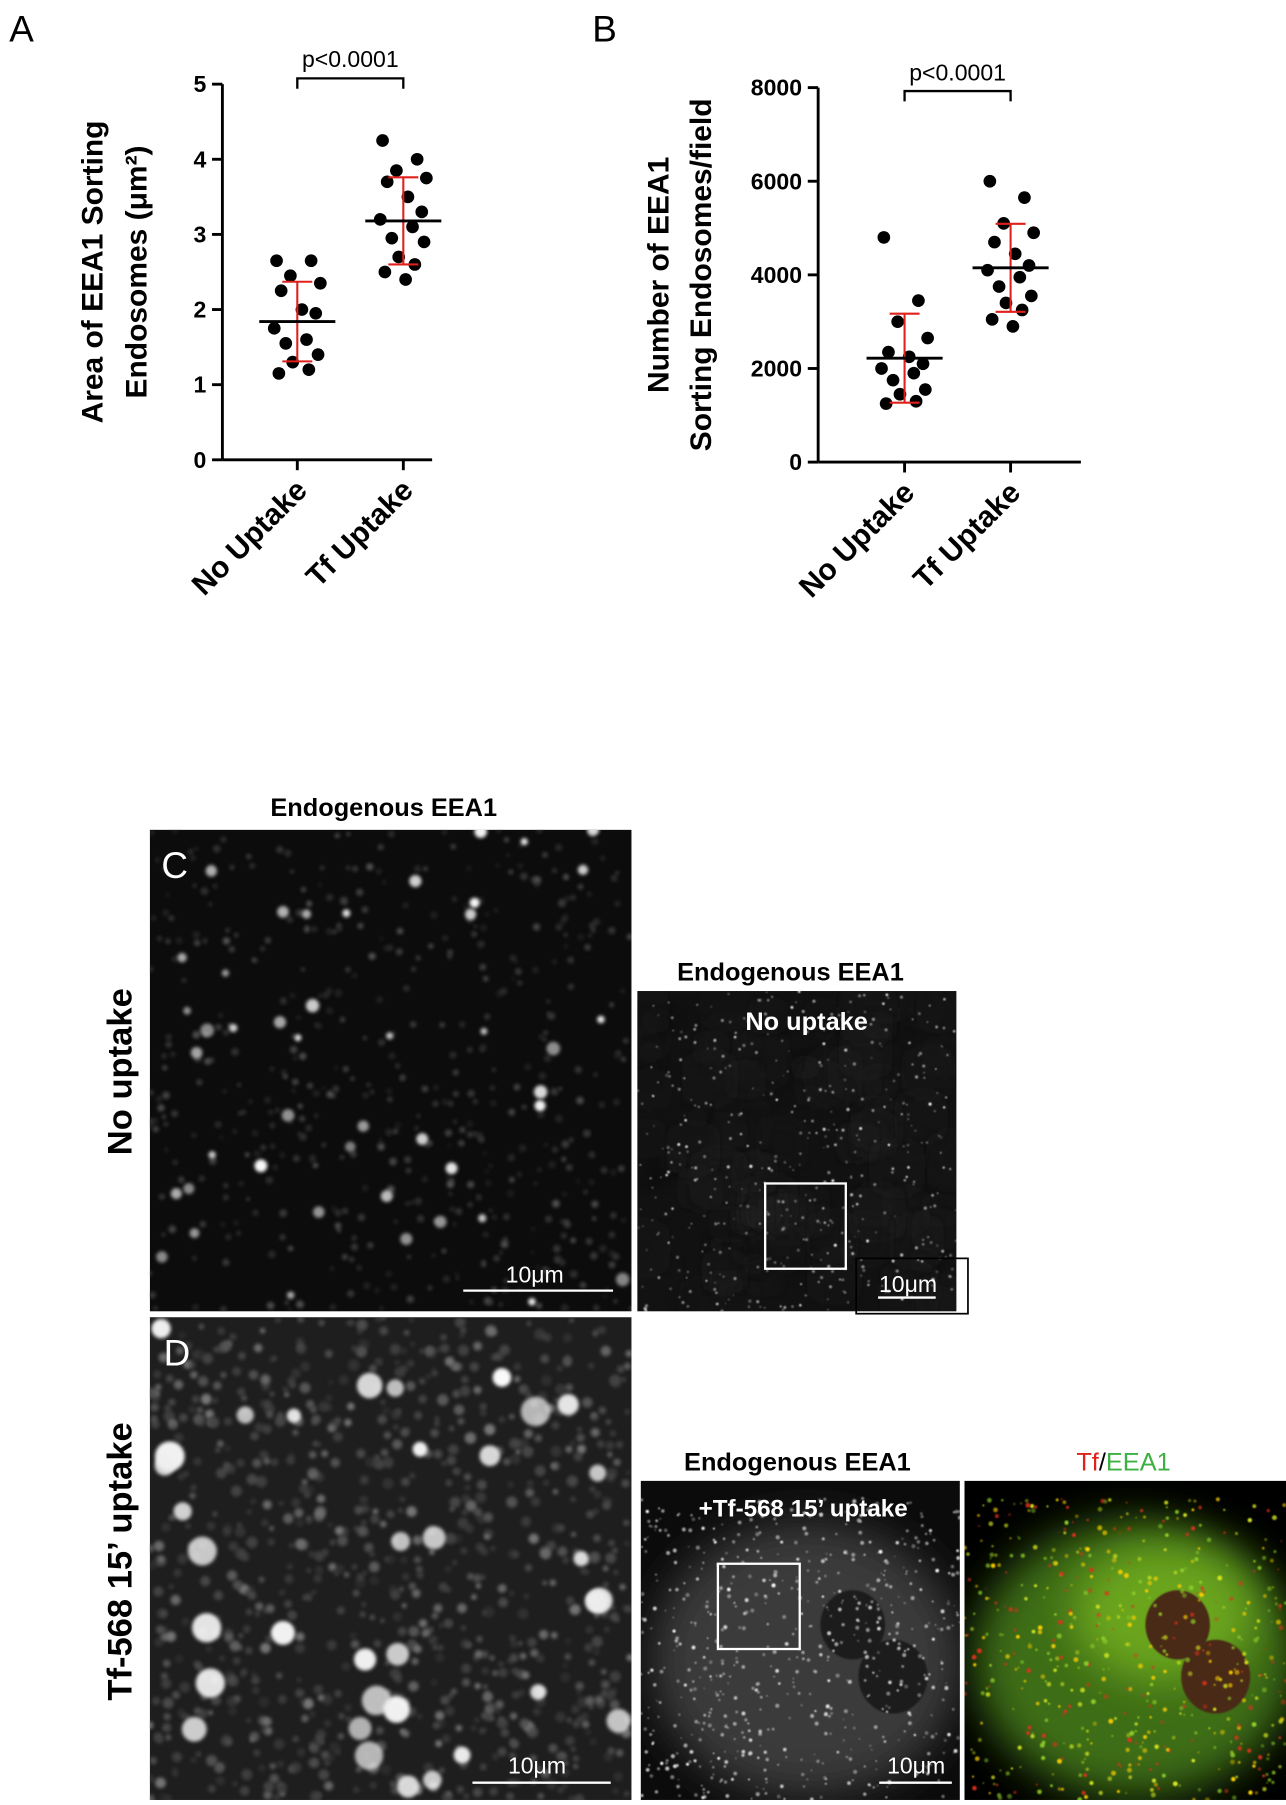 Image resolution: width=1286 pixels, height=1805 pixels. Describe the element at coordinates (776, 181) in the screenshot. I see `y-tick-label: 6000` at that location.